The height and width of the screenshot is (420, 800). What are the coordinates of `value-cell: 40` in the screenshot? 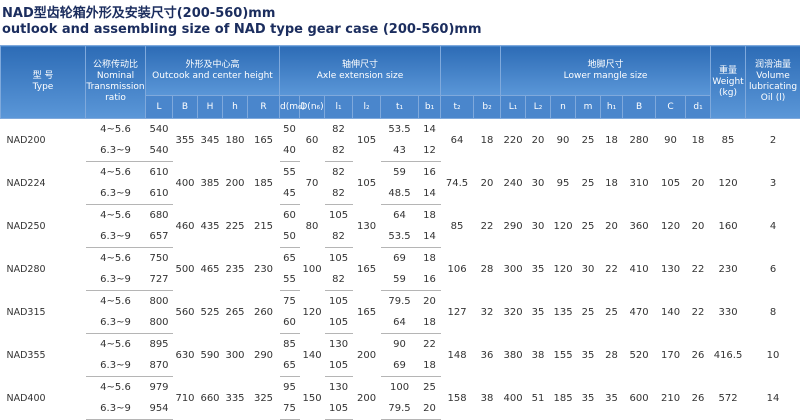 It's located at (290, 151).